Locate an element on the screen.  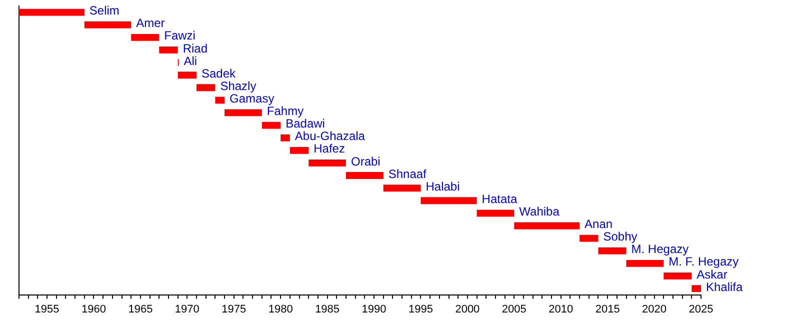
y-tick-label: Fahmy is located at coordinates (285, 111).